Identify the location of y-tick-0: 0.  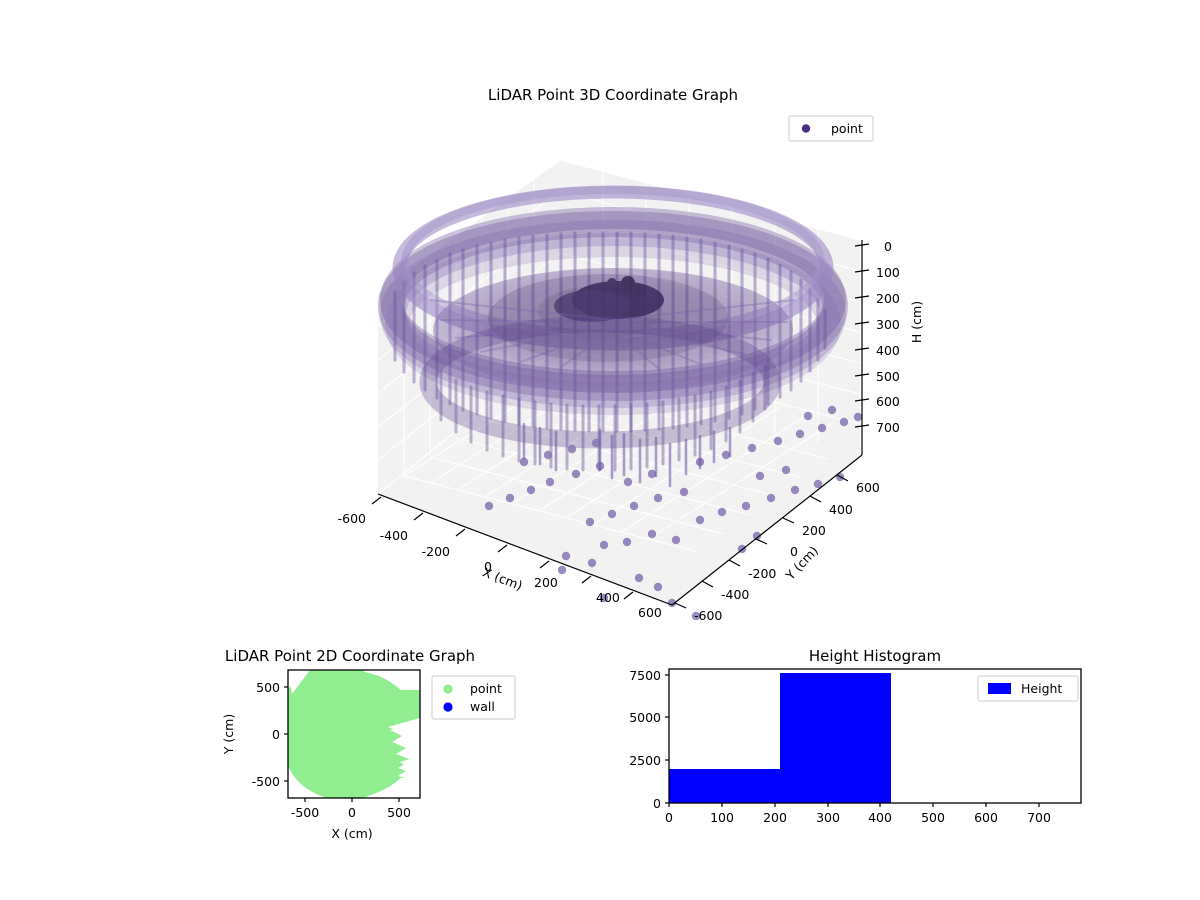
(794, 551).